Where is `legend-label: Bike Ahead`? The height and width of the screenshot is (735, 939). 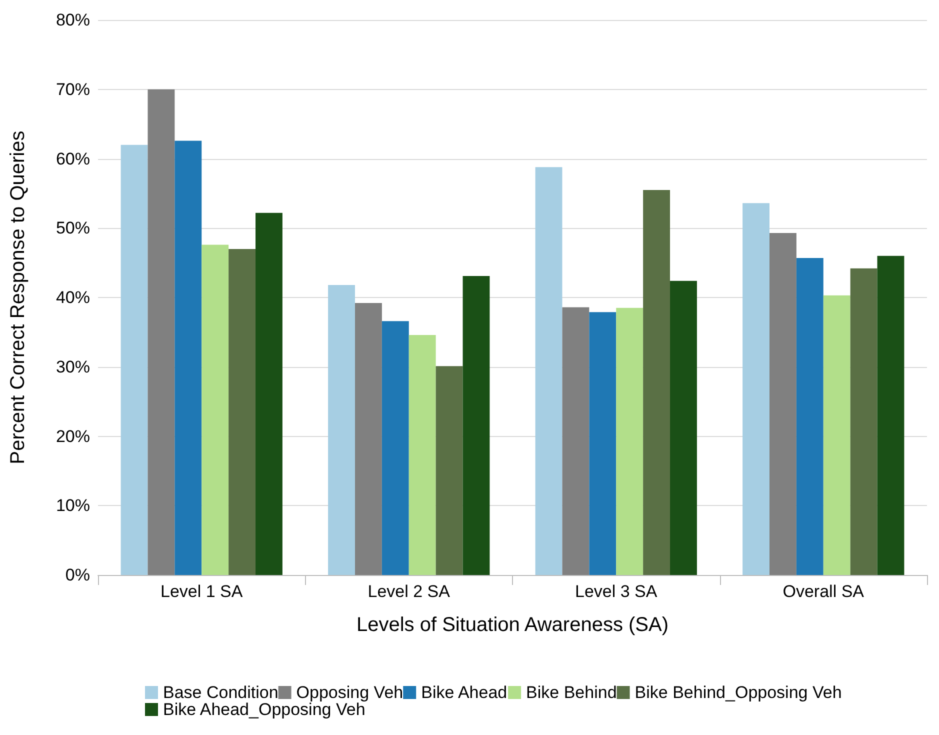
legend-label: Bike Ahead is located at coordinates (464, 692).